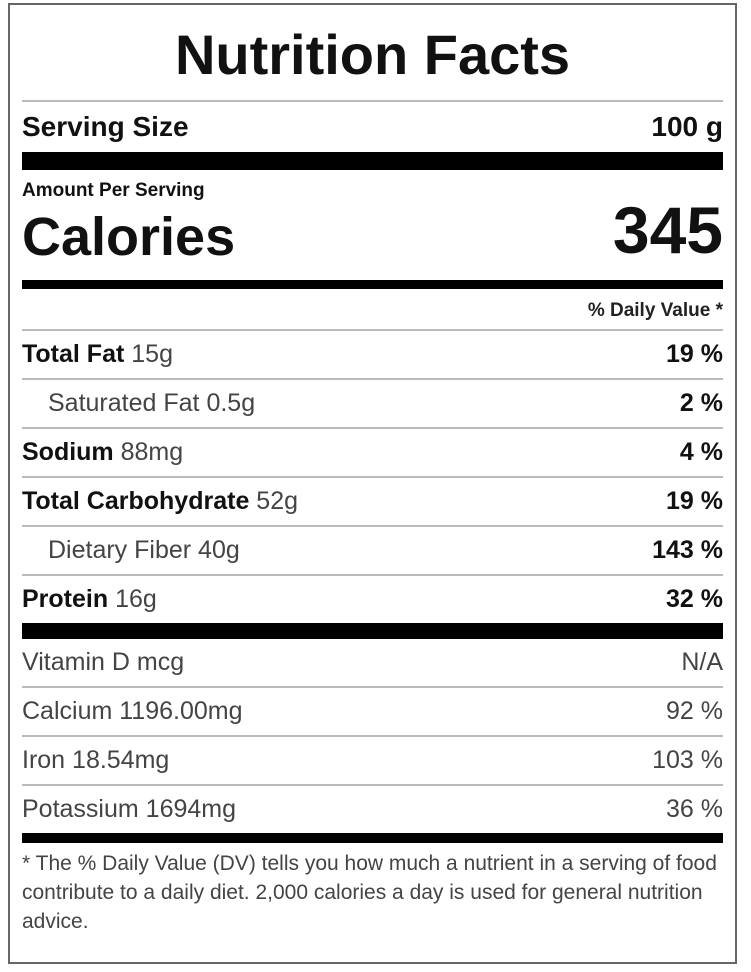 The width and height of the screenshot is (751, 972). What do you see at coordinates (68, 452) in the screenshot?
I see `nutrient-name: Sodium` at bounding box center [68, 452].